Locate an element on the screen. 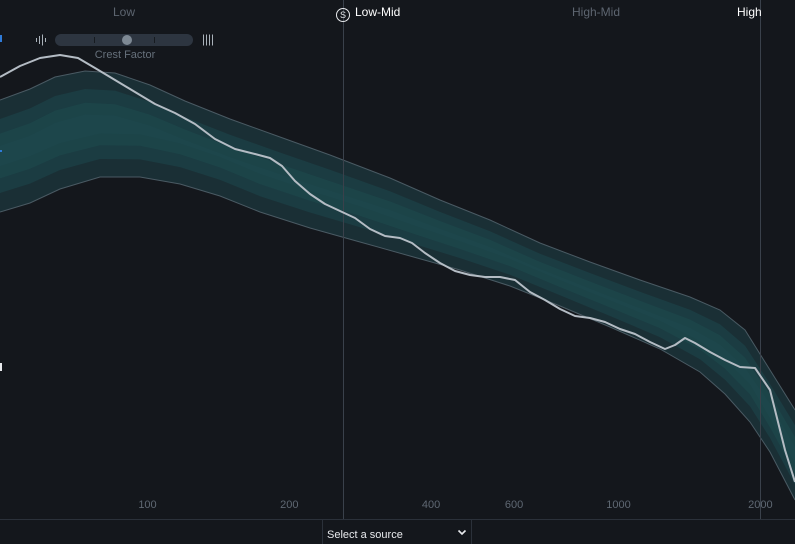 The width and height of the screenshot is (795, 544). crest-factor-slider is located at coordinates (124, 40).